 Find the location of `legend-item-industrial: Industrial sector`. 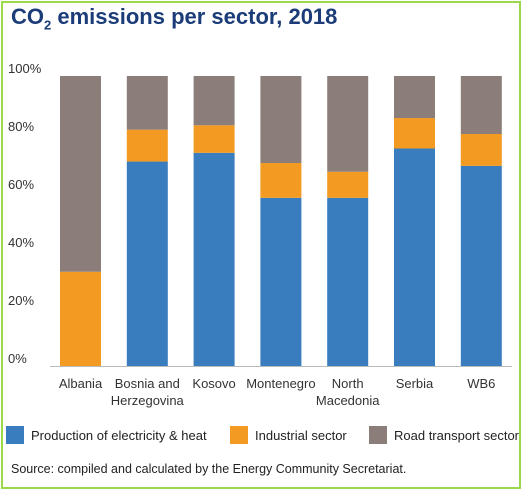

legend-item-industrial: Industrial sector is located at coordinates (288, 435).